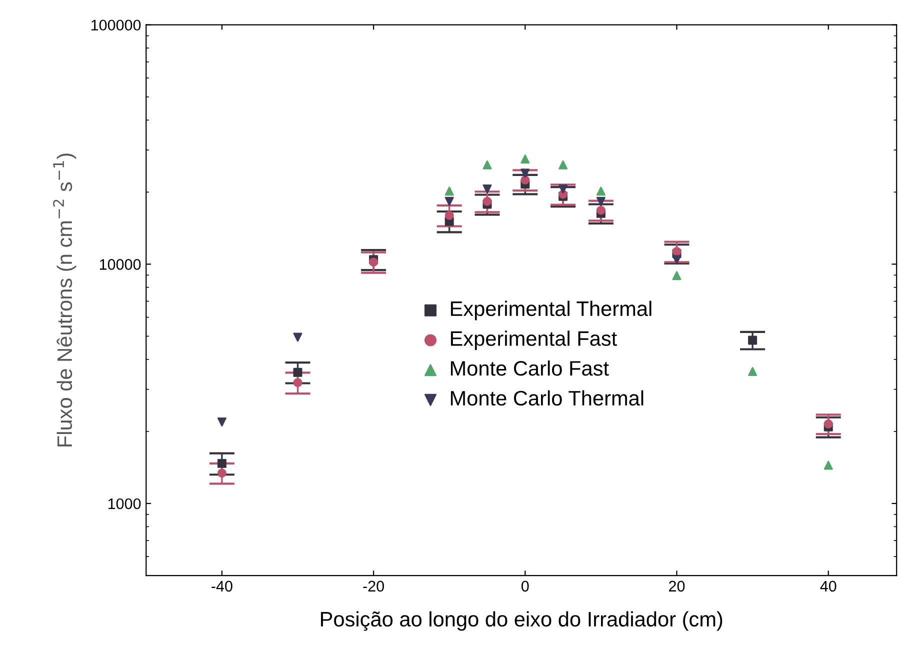 The image size is (902, 654). I want to click on y-tick-label: 100000, so click(116, 25).